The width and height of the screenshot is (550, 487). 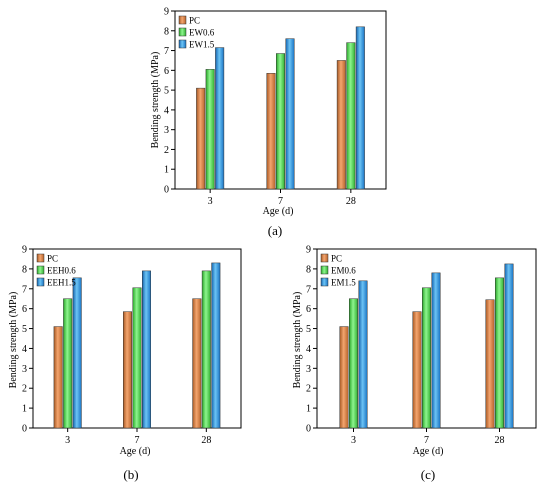 What do you see at coordinates (61, 283) in the screenshot?
I see `legend-label: EEH1.5` at bounding box center [61, 283].